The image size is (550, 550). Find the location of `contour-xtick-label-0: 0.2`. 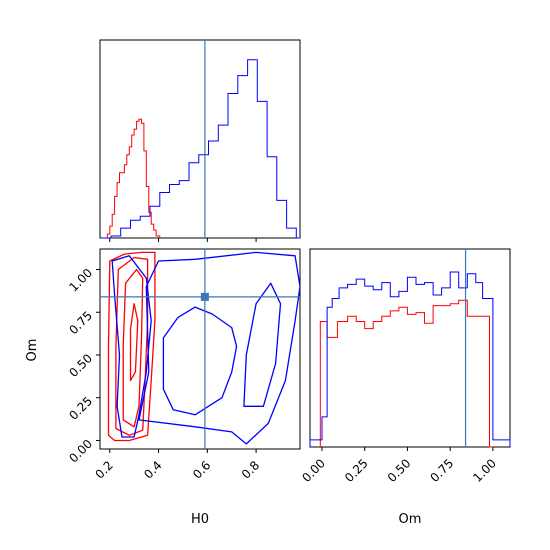

contour-xtick-label-0: 0.2 is located at coordinates (103, 469).